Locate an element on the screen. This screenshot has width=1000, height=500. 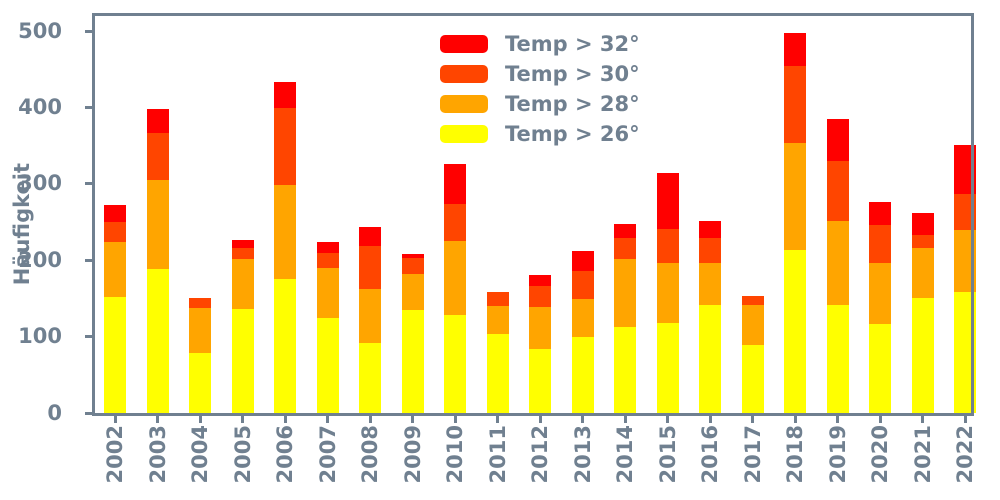
legend-item: Temp > 30° is located at coordinates (540, 74).